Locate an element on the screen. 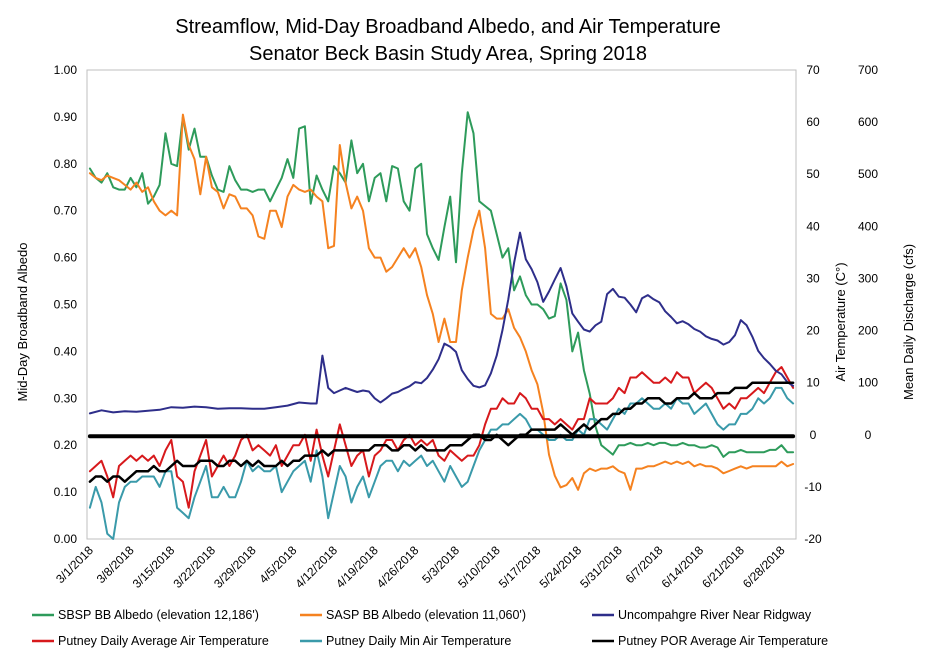  legend-label: SASP BB Albedo (elevation 11,060') is located at coordinates (426, 615).